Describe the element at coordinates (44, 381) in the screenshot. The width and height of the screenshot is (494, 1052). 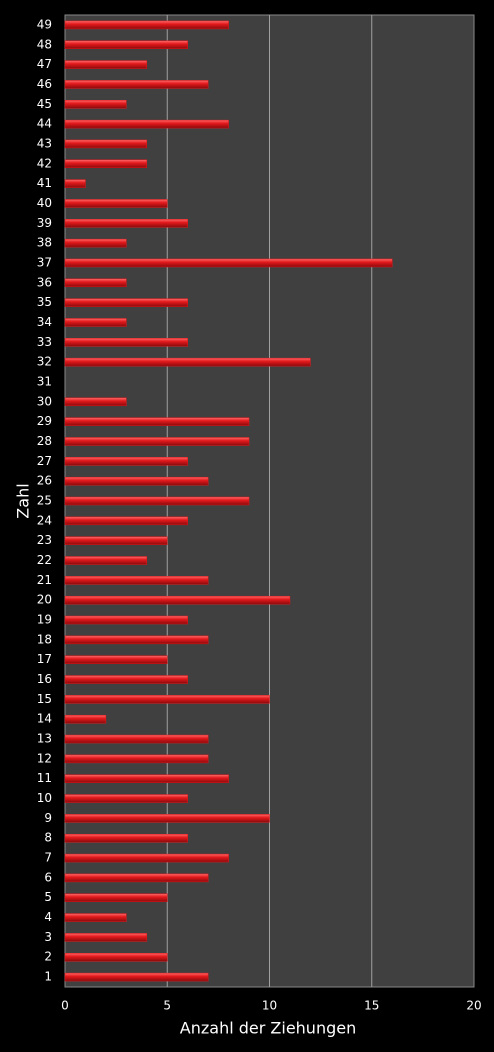
I see `y-tick-label: 31` at that location.